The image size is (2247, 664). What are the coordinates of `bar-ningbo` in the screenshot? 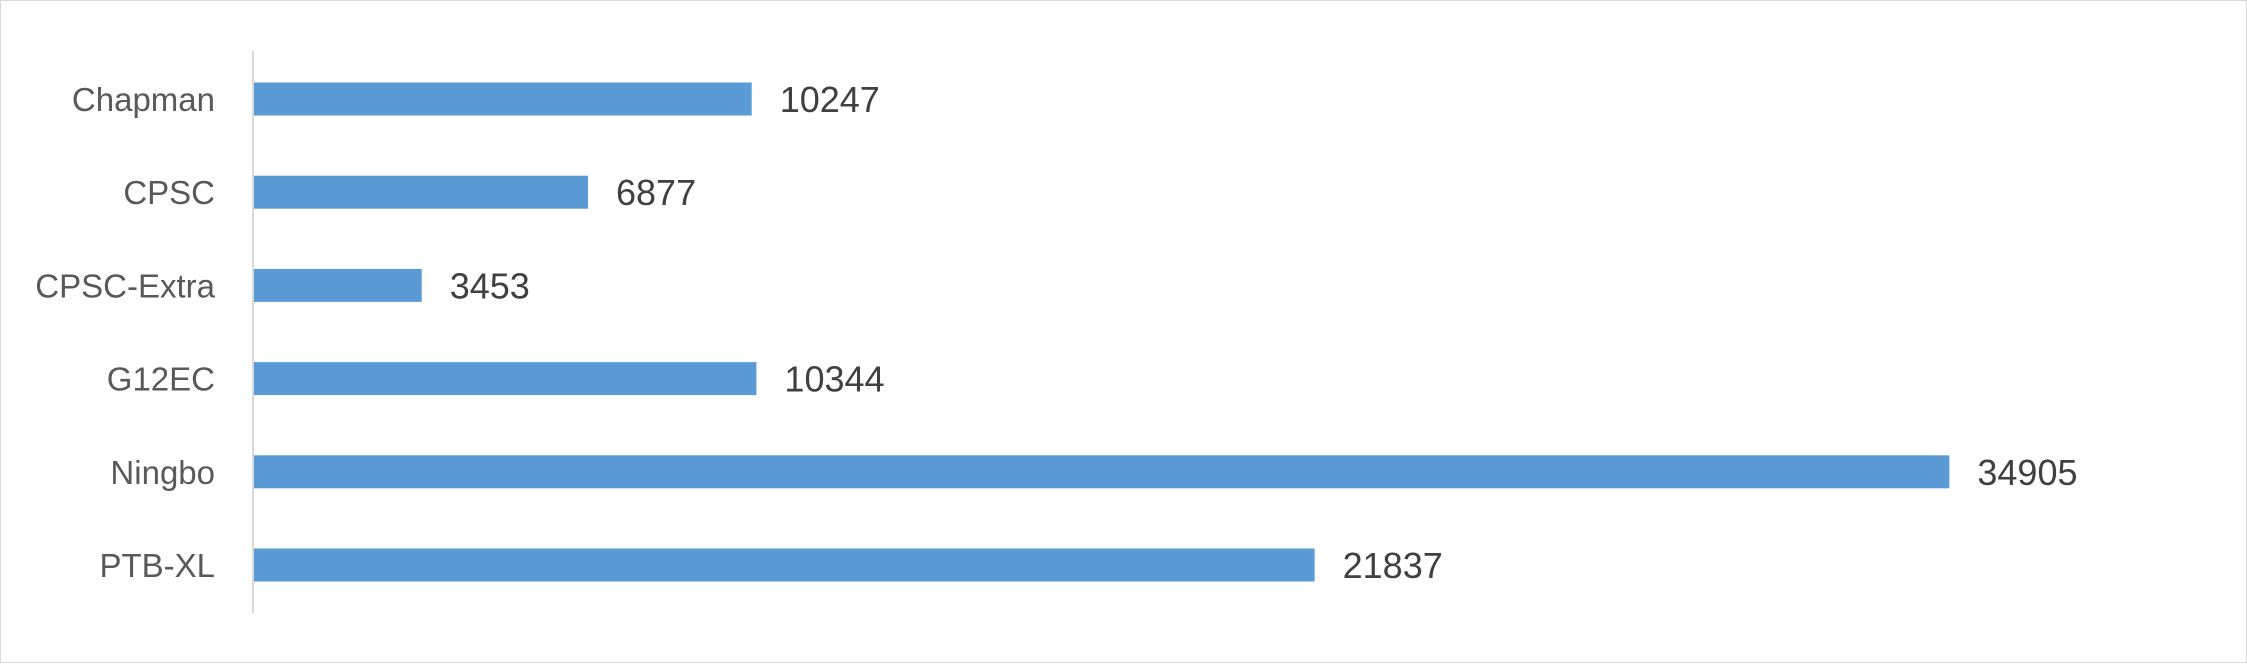 It's located at (1102, 472).